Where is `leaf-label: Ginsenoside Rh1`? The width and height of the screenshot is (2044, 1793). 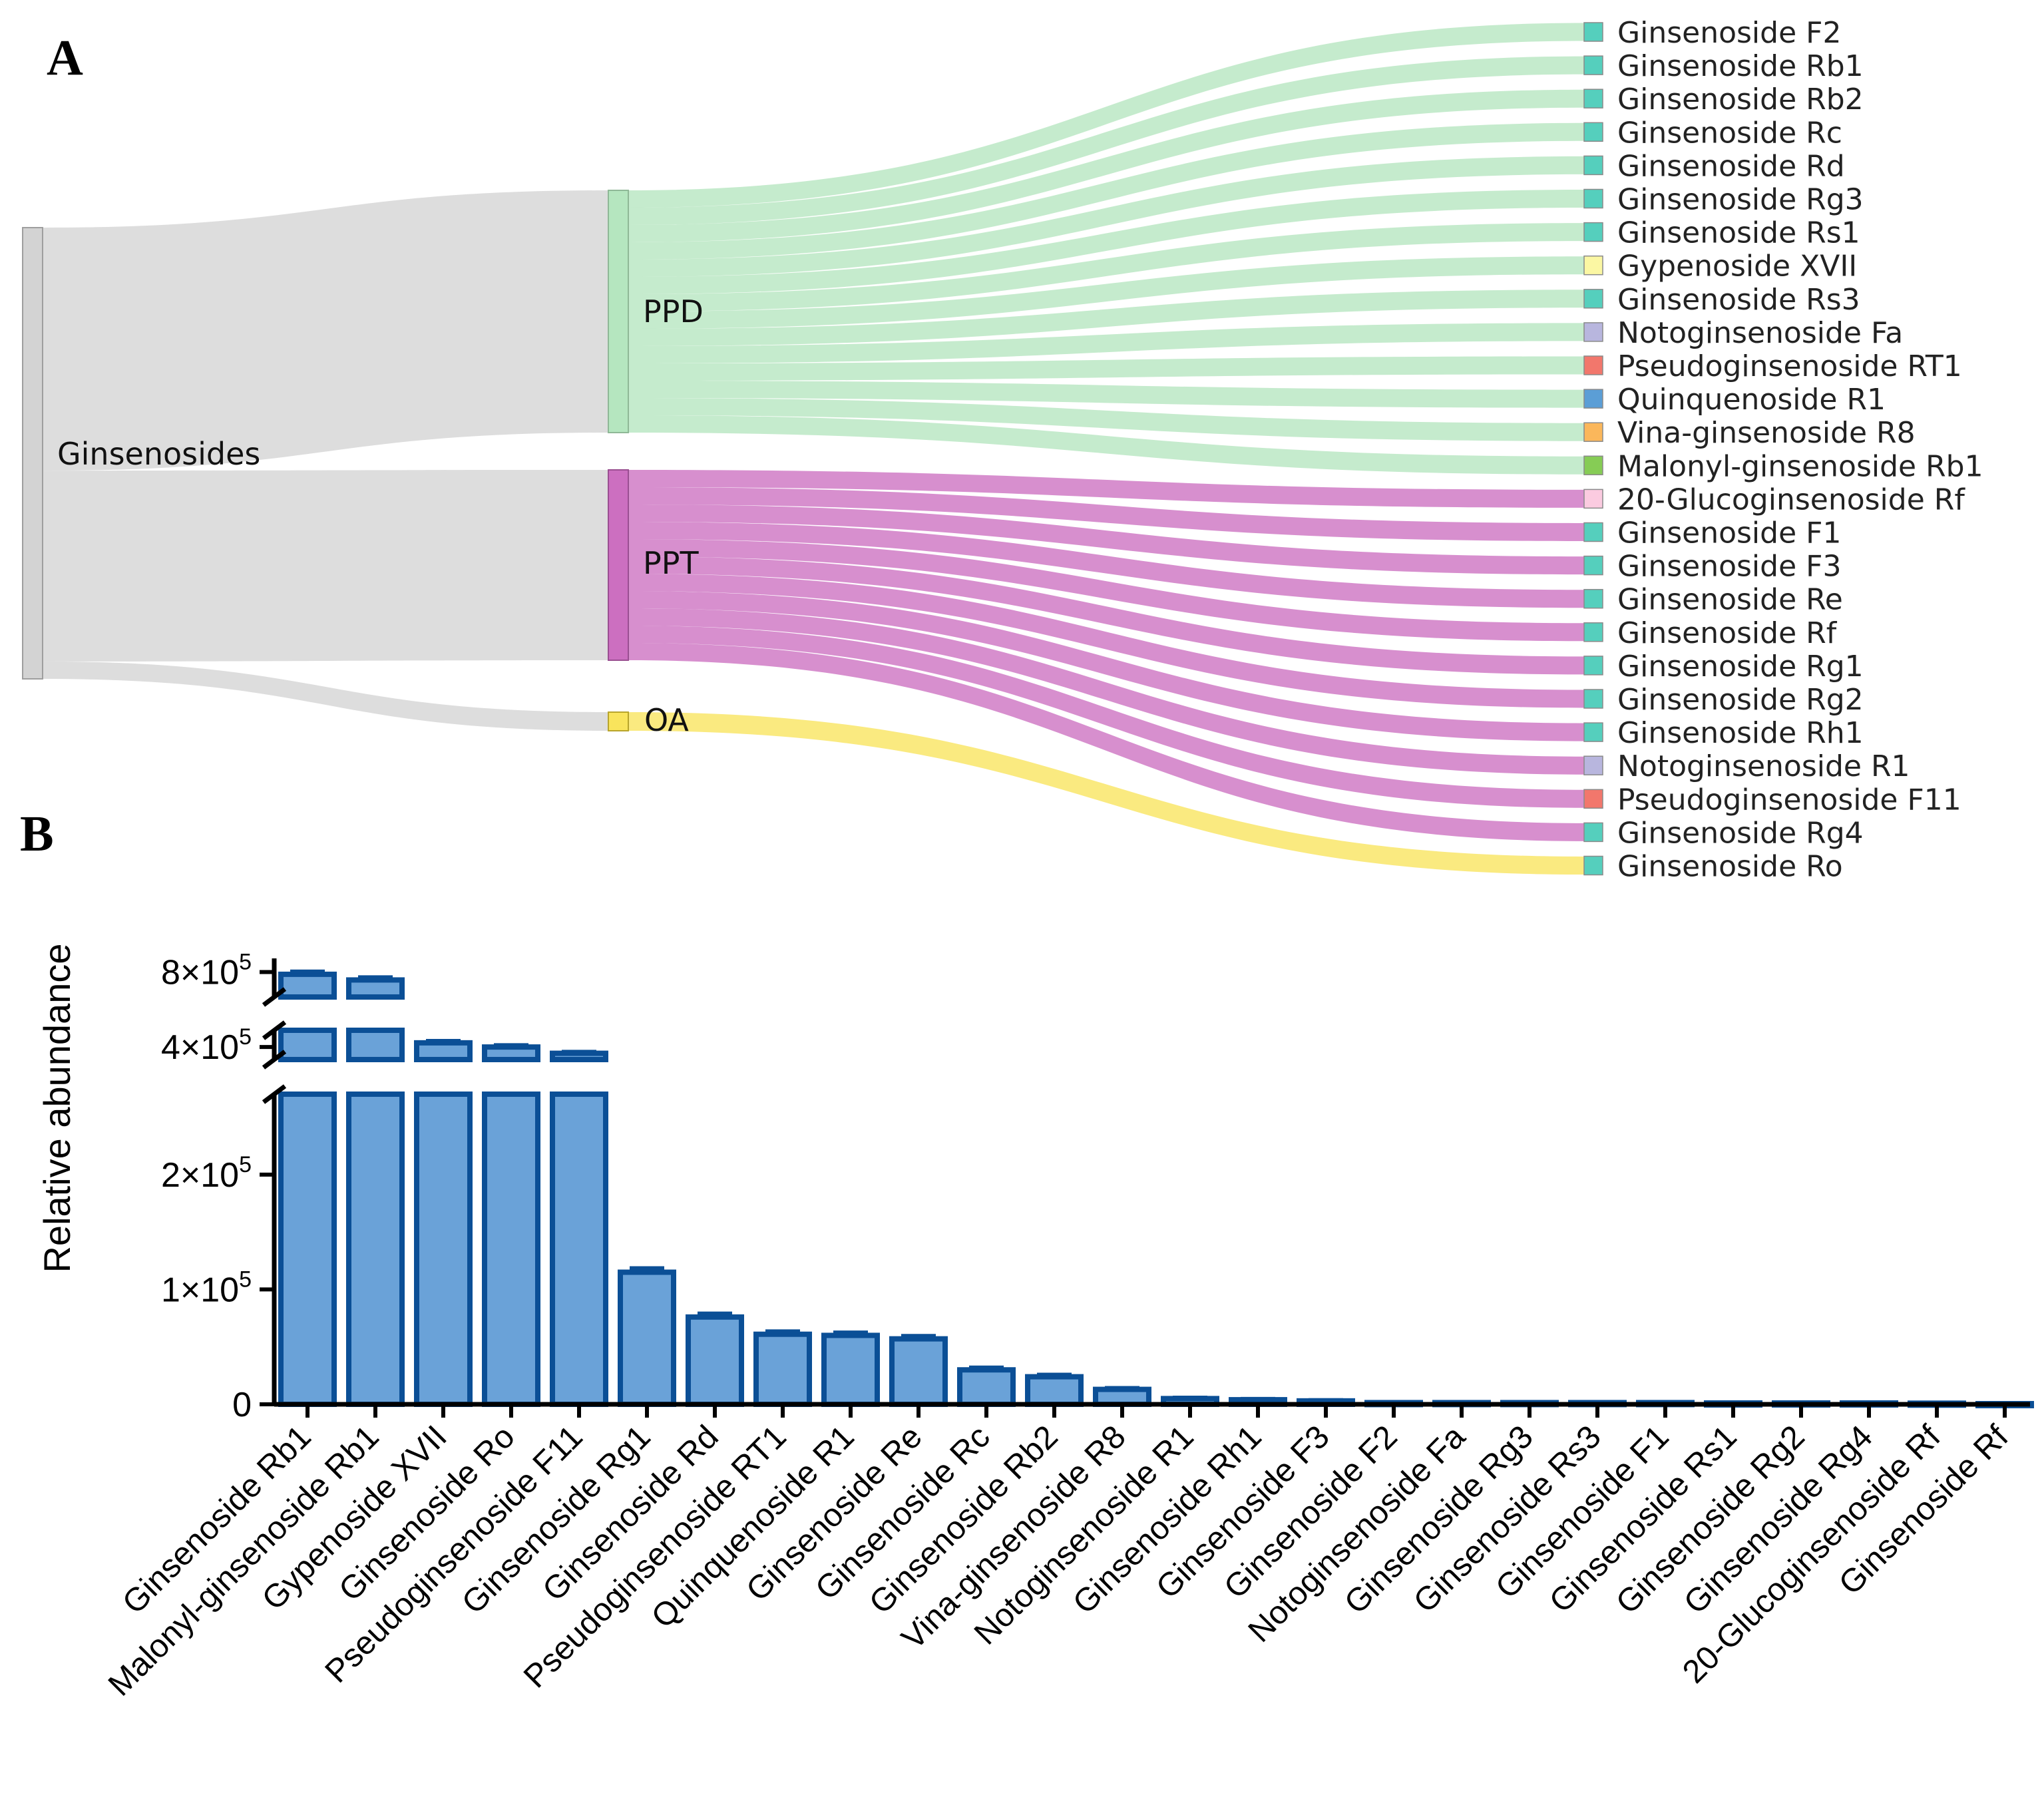 leaf-label: Ginsenoside Rh1 is located at coordinates (1740, 733).